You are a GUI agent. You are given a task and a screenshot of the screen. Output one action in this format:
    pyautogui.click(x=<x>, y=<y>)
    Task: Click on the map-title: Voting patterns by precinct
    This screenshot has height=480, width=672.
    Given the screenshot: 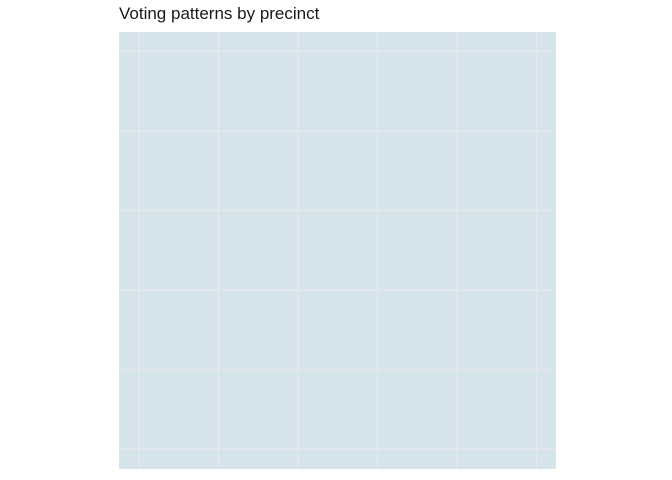 What is the action you would take?
    pyautogui.click(x=219, y=13)
    